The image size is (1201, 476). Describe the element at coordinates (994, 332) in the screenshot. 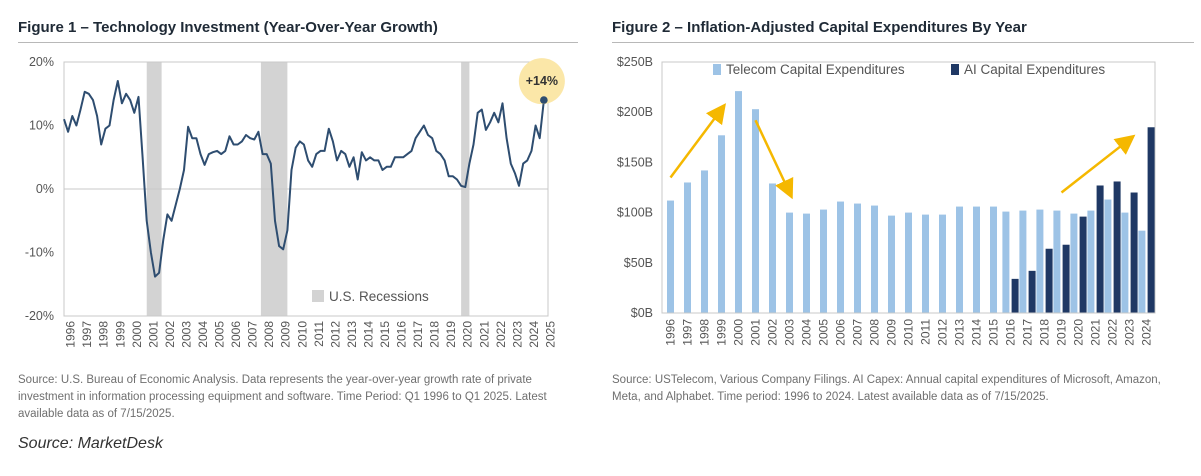

I see `x-tick-label: 2015` at that location.